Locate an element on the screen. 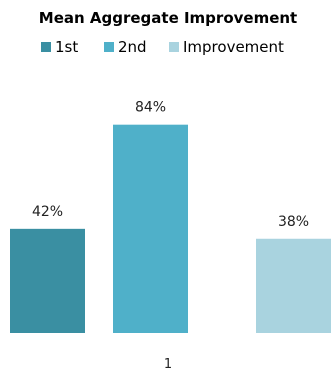 The image size is (331, 371). legend-swatch-1st is located at coordinates (46, 47).